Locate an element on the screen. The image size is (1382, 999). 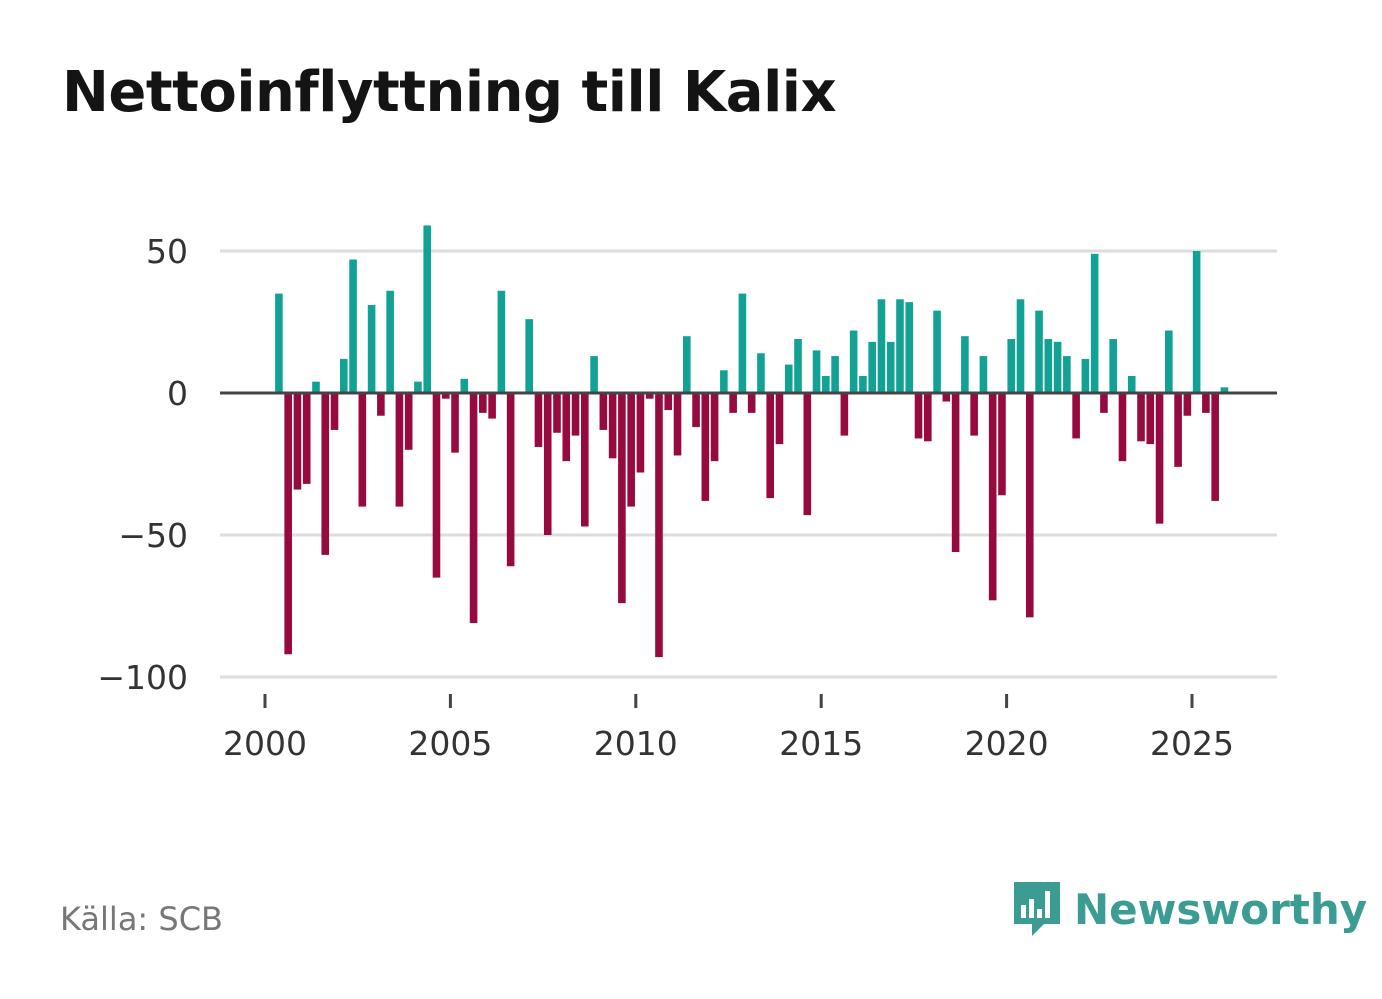
chart-title: Nettoinflyttning till Kalix is located at coordinates (449, 92).